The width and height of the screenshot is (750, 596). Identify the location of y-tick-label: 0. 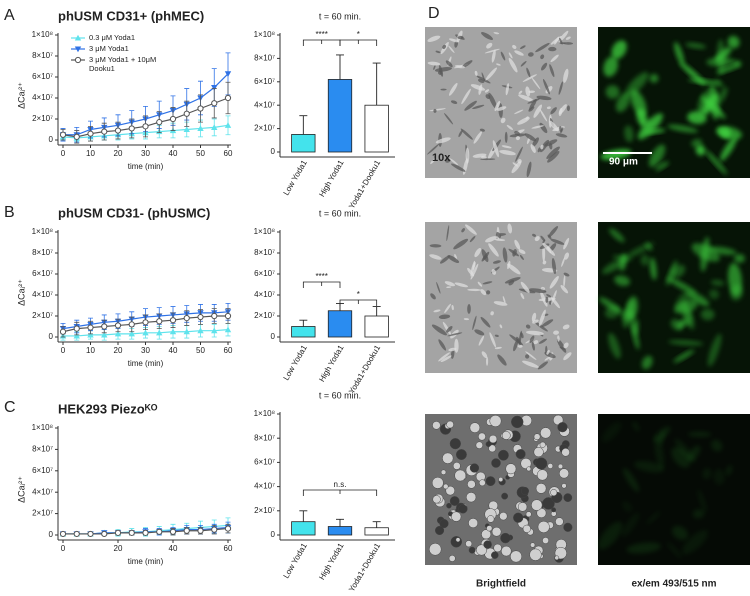
(51, 336).